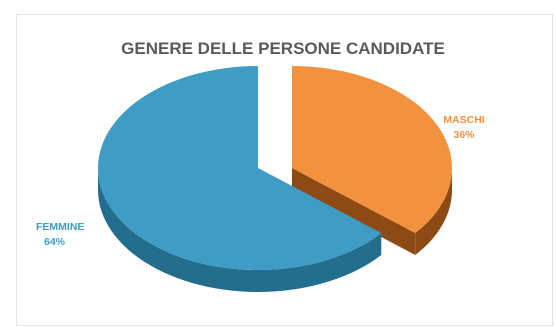 The width and height of the screenshot is (556, 327). What do you see at coordinates (60, 227) in the screenshot?
I see `label-femmine-name: FEMMINE` at bounding box center [60, 227].